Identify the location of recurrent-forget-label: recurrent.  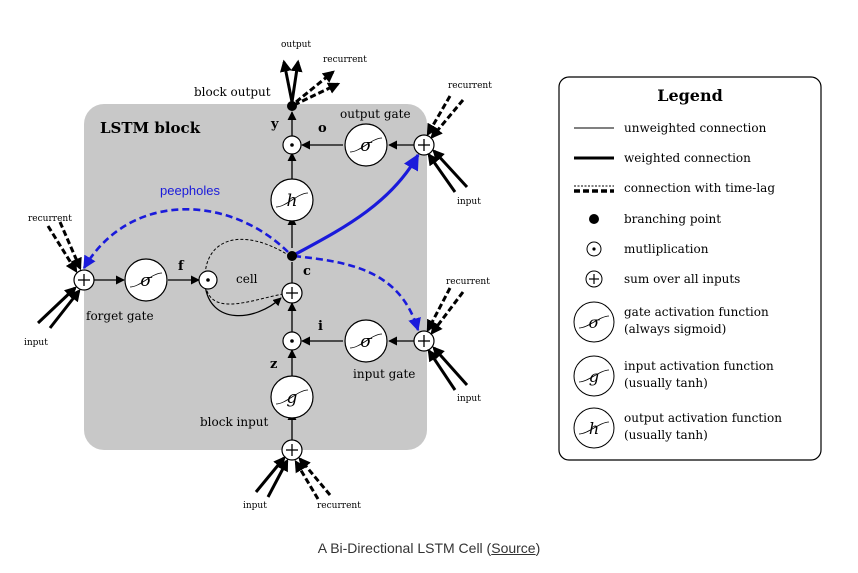
(50, 219).